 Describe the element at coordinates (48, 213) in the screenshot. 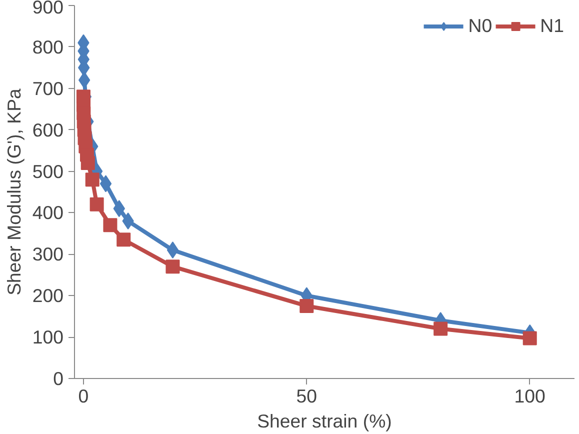

I see `y-tick-label: 400` at that location.